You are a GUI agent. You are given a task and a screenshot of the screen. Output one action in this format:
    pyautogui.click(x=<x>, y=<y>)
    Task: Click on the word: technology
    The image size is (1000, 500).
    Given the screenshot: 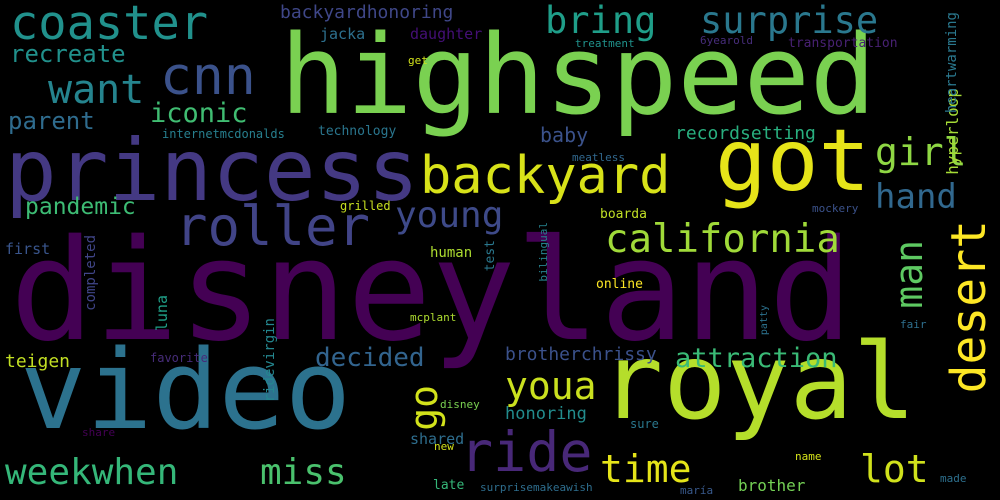 What is the action you would take?
    pyautogui.click(x=357, y=131)
    